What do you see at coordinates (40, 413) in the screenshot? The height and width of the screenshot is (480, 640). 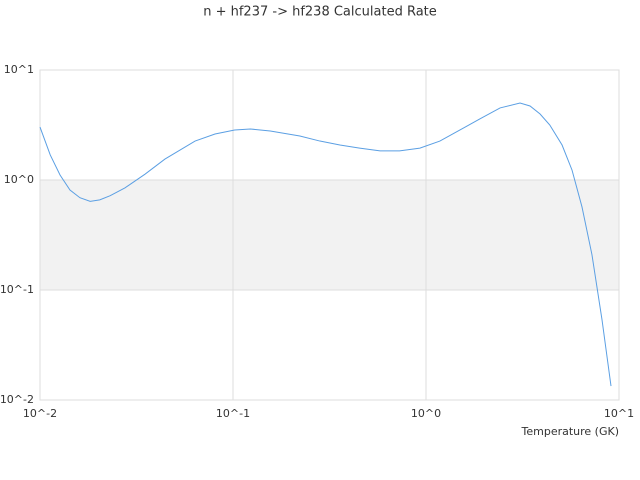 I see `x-tick-label: 10^-2` at bounding box center [40, 413].